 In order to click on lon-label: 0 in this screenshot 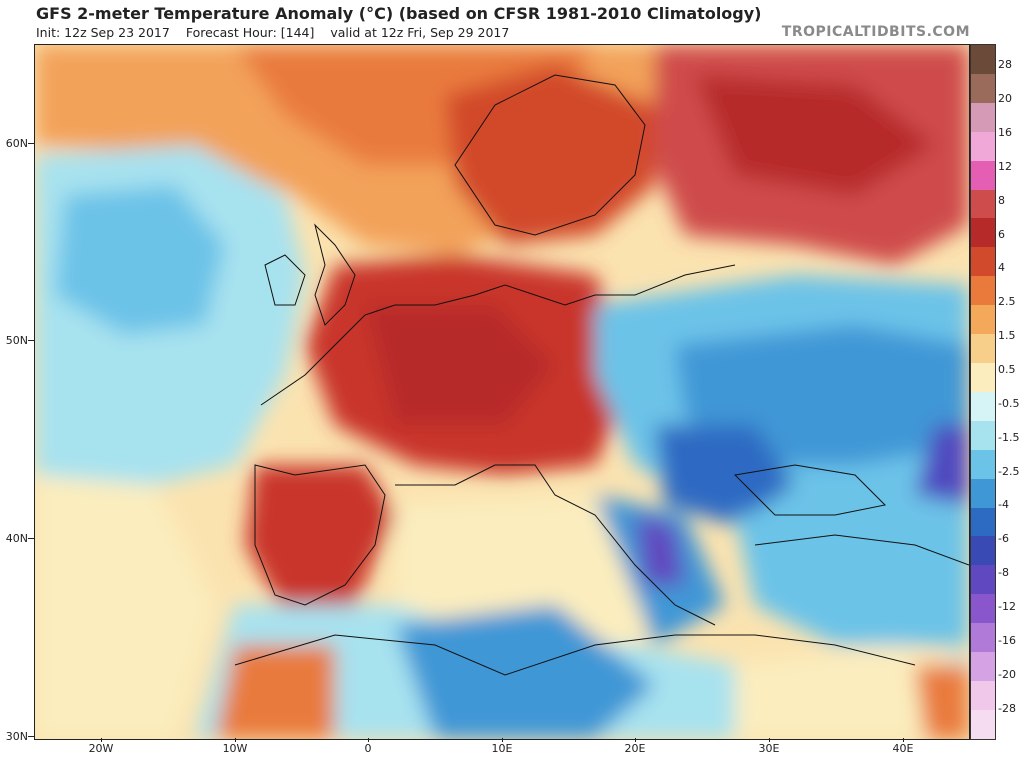, I will do `click(368, 748)`.